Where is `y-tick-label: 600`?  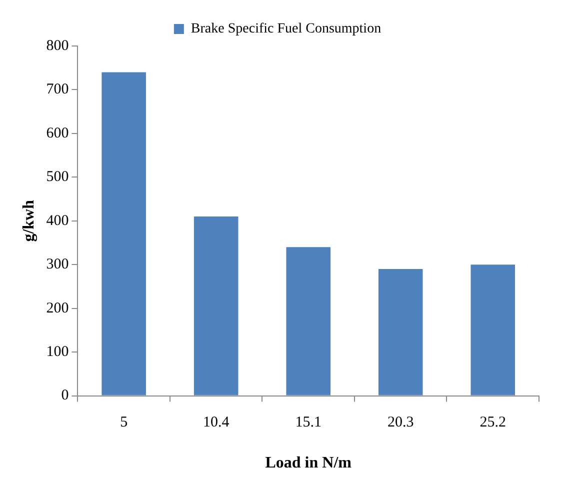 y-tick-label: 600 is located at coordinates (57, 133).